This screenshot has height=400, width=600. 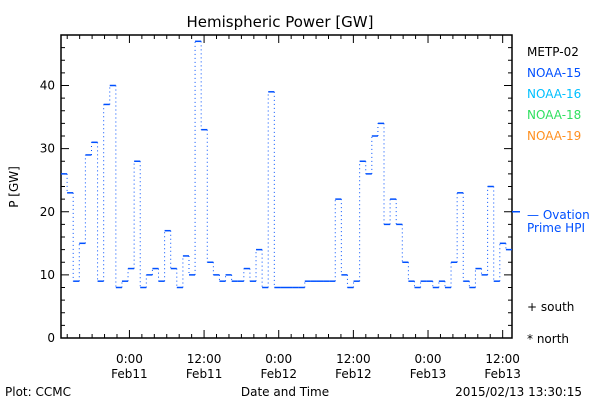 I want to click on y-tick-label: 10, so click(x=47, y=275).